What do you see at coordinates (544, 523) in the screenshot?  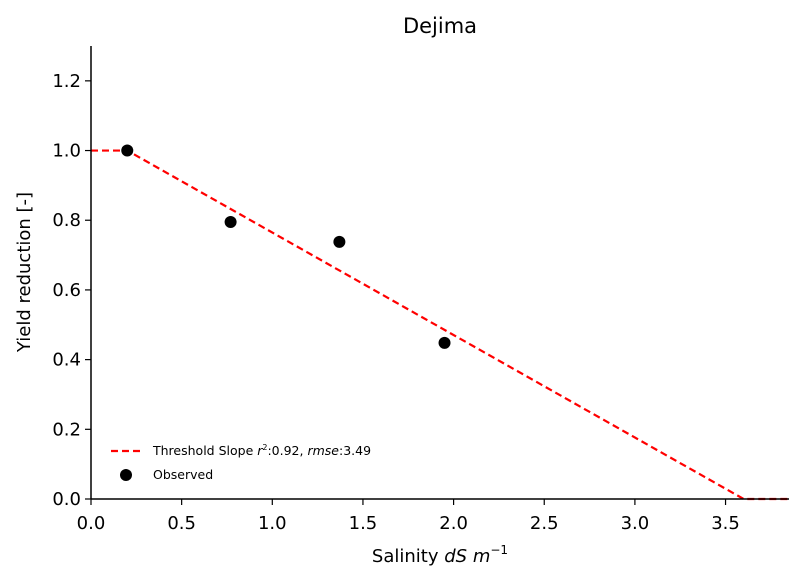 I see `x-tick-label: 2.5` at bounding box center [544, 523].